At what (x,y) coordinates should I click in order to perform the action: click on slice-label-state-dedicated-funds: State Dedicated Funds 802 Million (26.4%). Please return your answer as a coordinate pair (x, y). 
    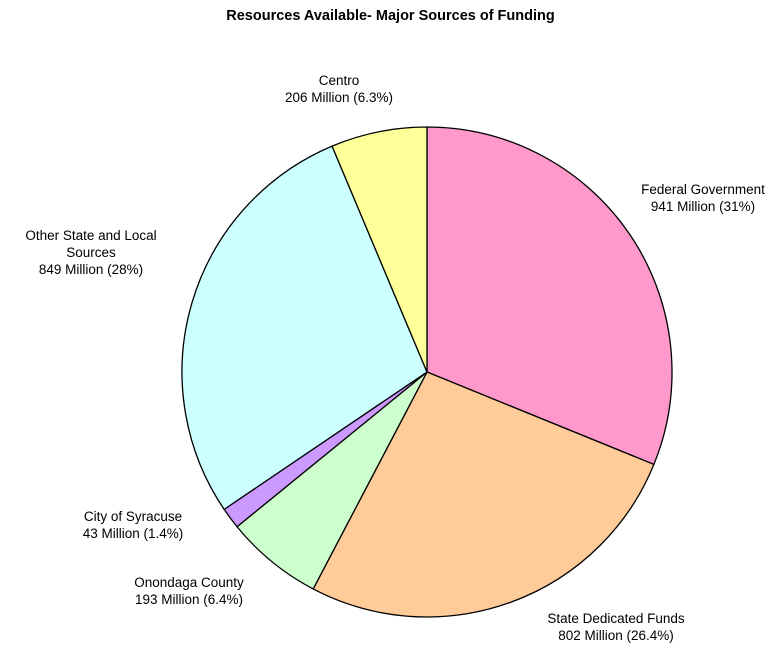
    Looking at the image, I should click on (616, 627).